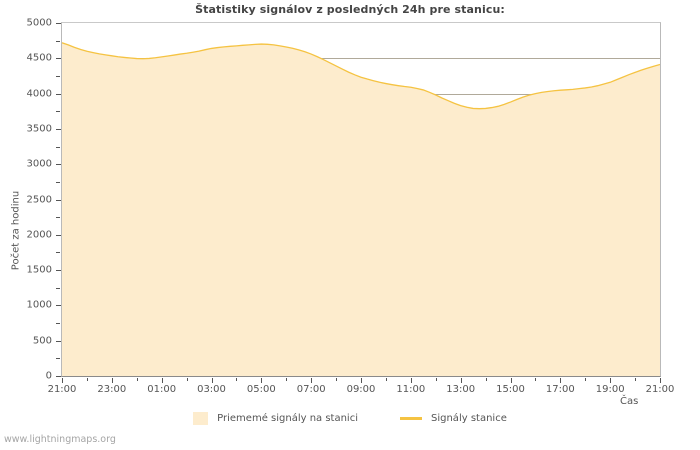 This screenshot has height=450, width=700. I want to click on x-axis-label: 17:00, so click(560, 389).